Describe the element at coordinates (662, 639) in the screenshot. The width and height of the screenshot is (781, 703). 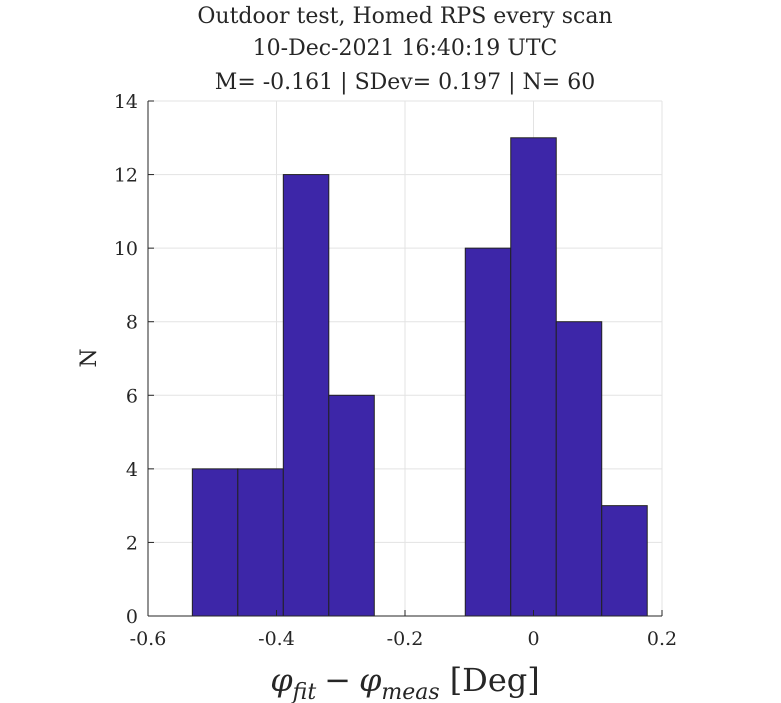
I see `x-tick-label: 0.2` at that location.